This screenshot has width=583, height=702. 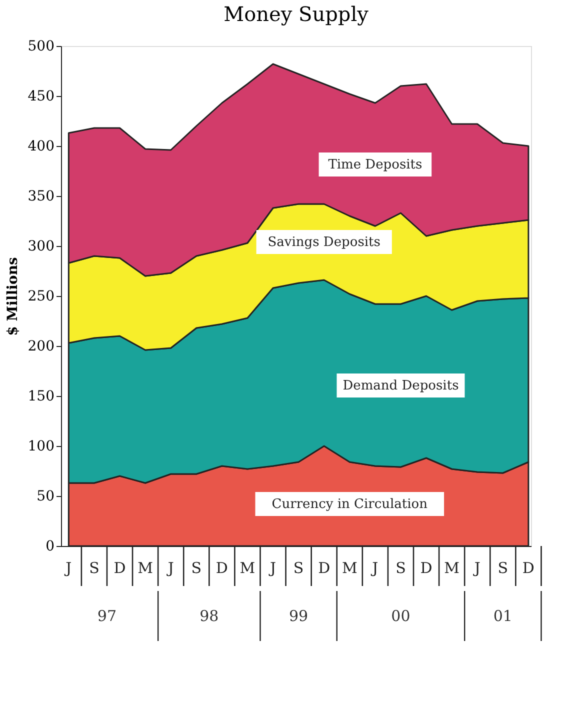 I want to click on y-tick-label: 100, so click(x=41, y=446).